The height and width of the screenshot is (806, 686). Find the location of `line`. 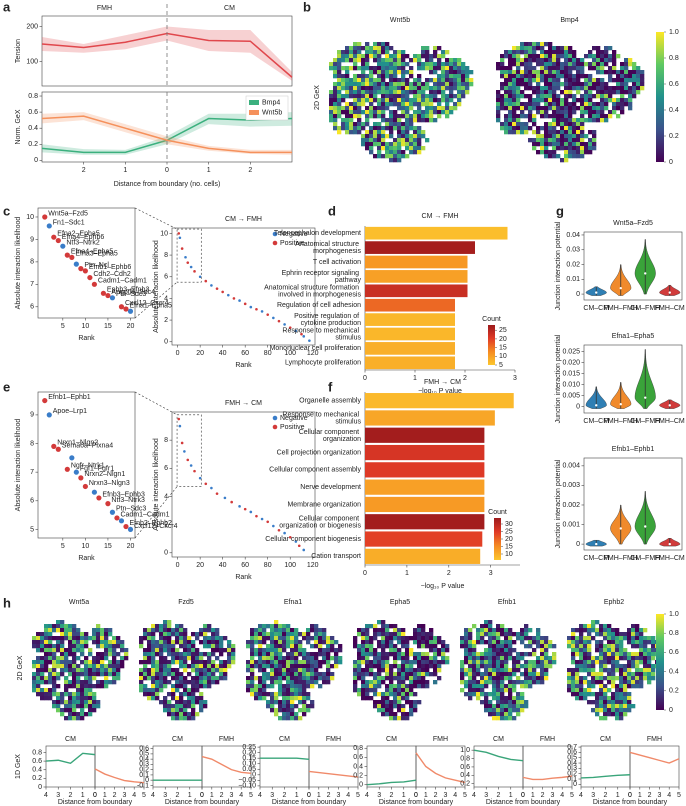

line is located at coordinates (391, 782).